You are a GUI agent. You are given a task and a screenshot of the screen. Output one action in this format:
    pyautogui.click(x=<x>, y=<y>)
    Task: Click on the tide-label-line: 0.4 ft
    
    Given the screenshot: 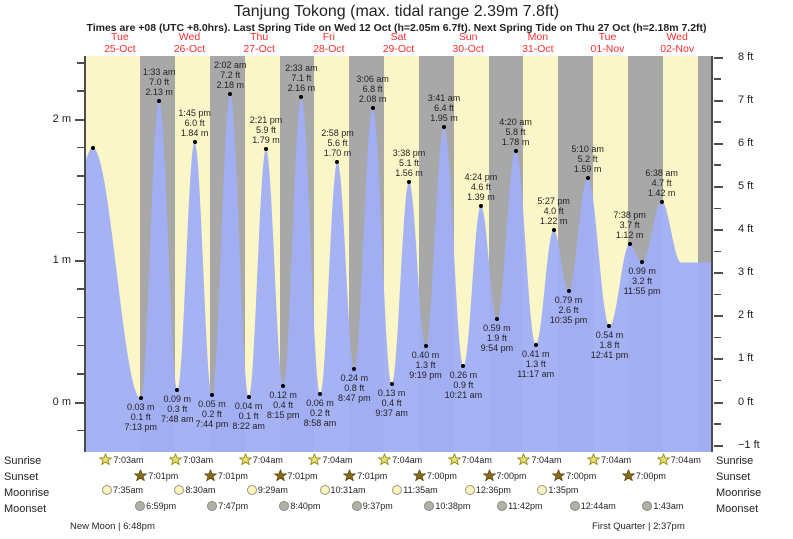 What is the action you would take?
    pyautogui.click(x=391, y=403)
    